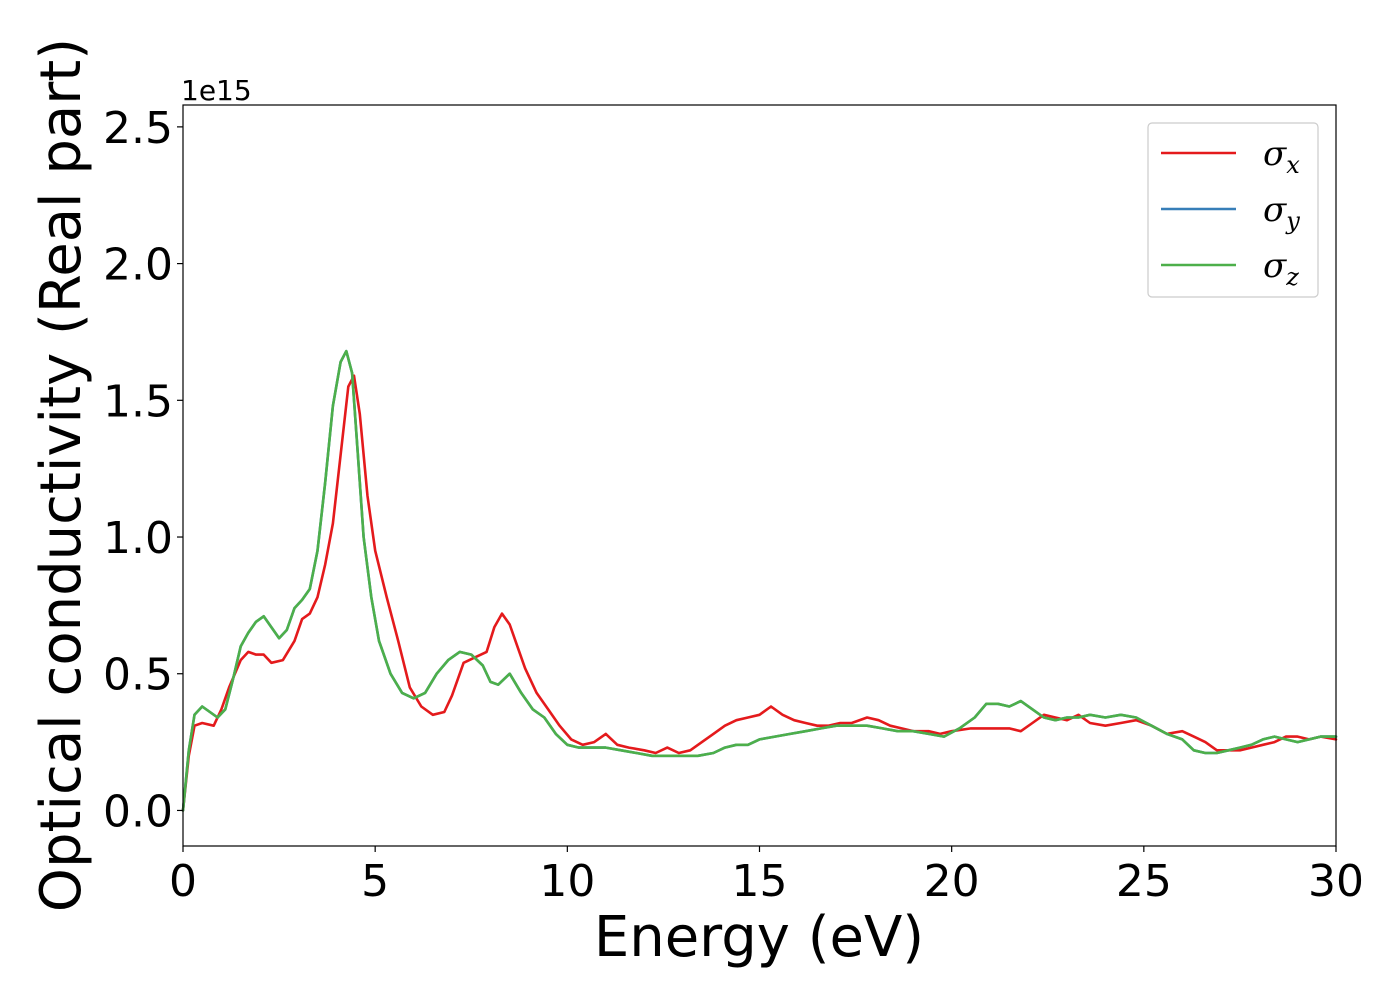  I want to click on y-tick-label: 0.0, so click(138, 811).